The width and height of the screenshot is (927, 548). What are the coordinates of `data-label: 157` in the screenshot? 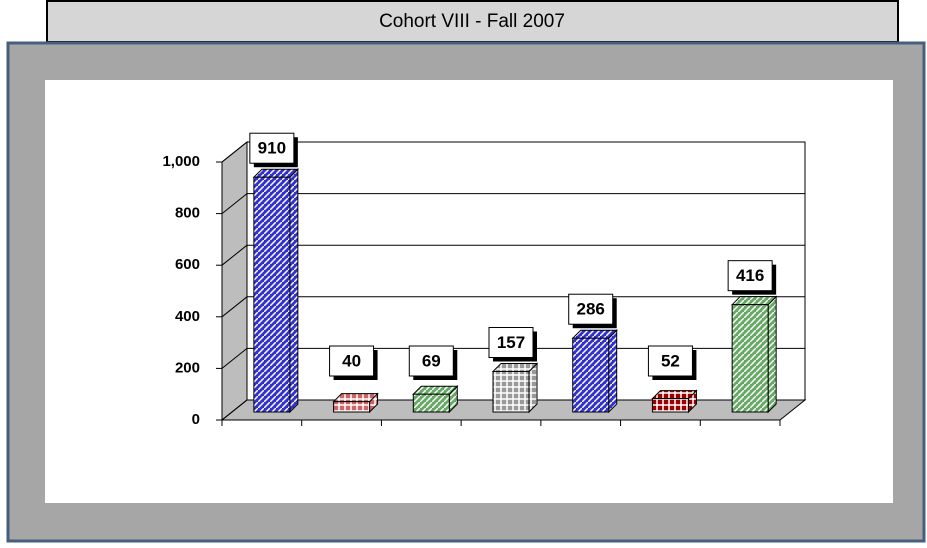 It's located at (511, 342).